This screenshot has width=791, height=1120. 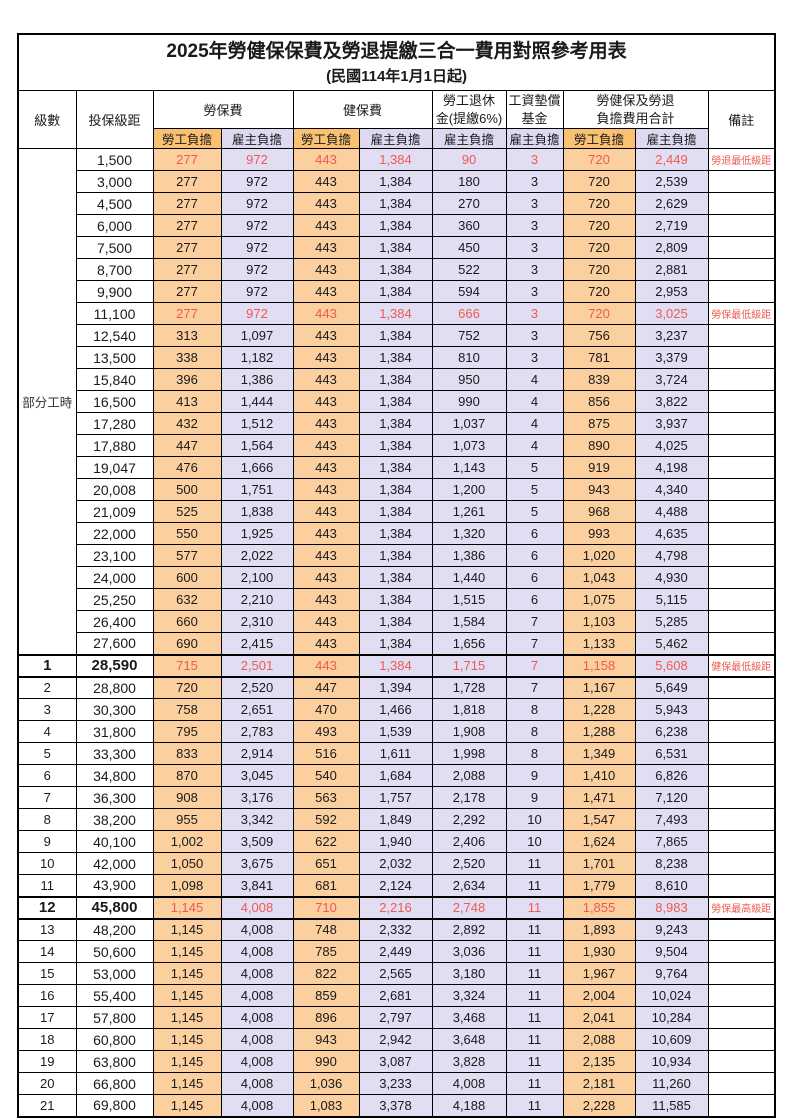 I want to click on table-row: 2 28,800 720 2,520 447 1,394 1,728 7 1,167 5,649, so click(x=396, y=687).